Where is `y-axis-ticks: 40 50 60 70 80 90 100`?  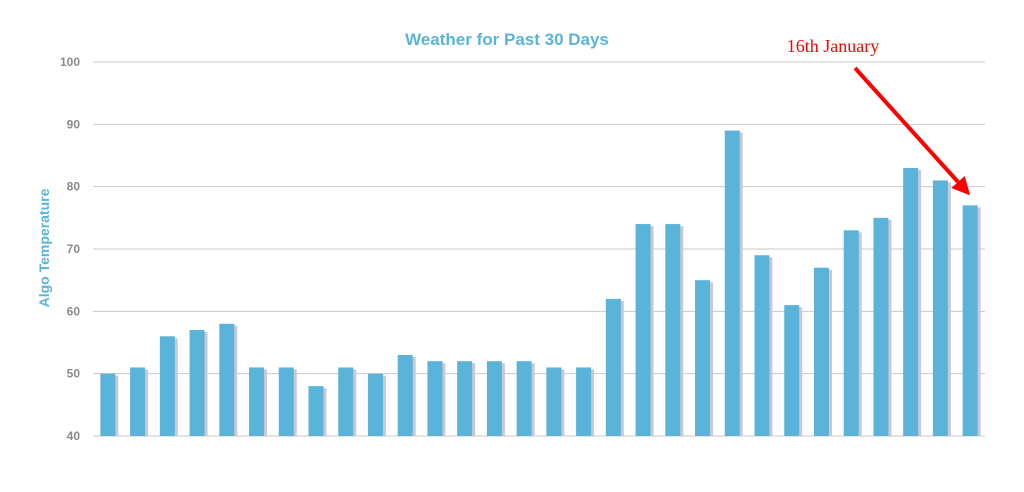
y-axis-ticks: 40 50 60 70 80 90 100 is located at coordinates (70, 249).